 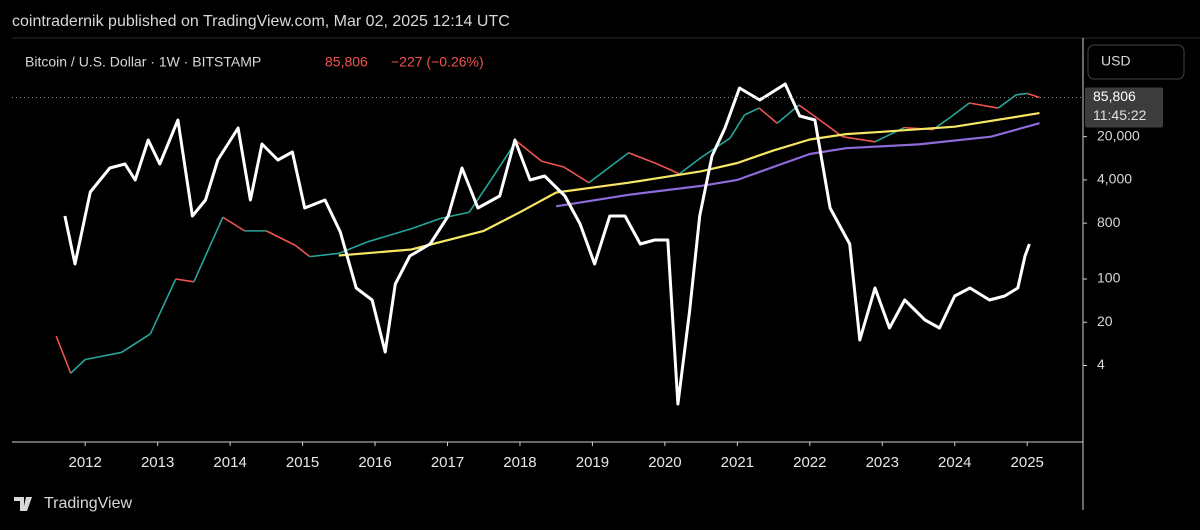 I want to click on x-tick-label: 2021, so click(x=737, y=462).